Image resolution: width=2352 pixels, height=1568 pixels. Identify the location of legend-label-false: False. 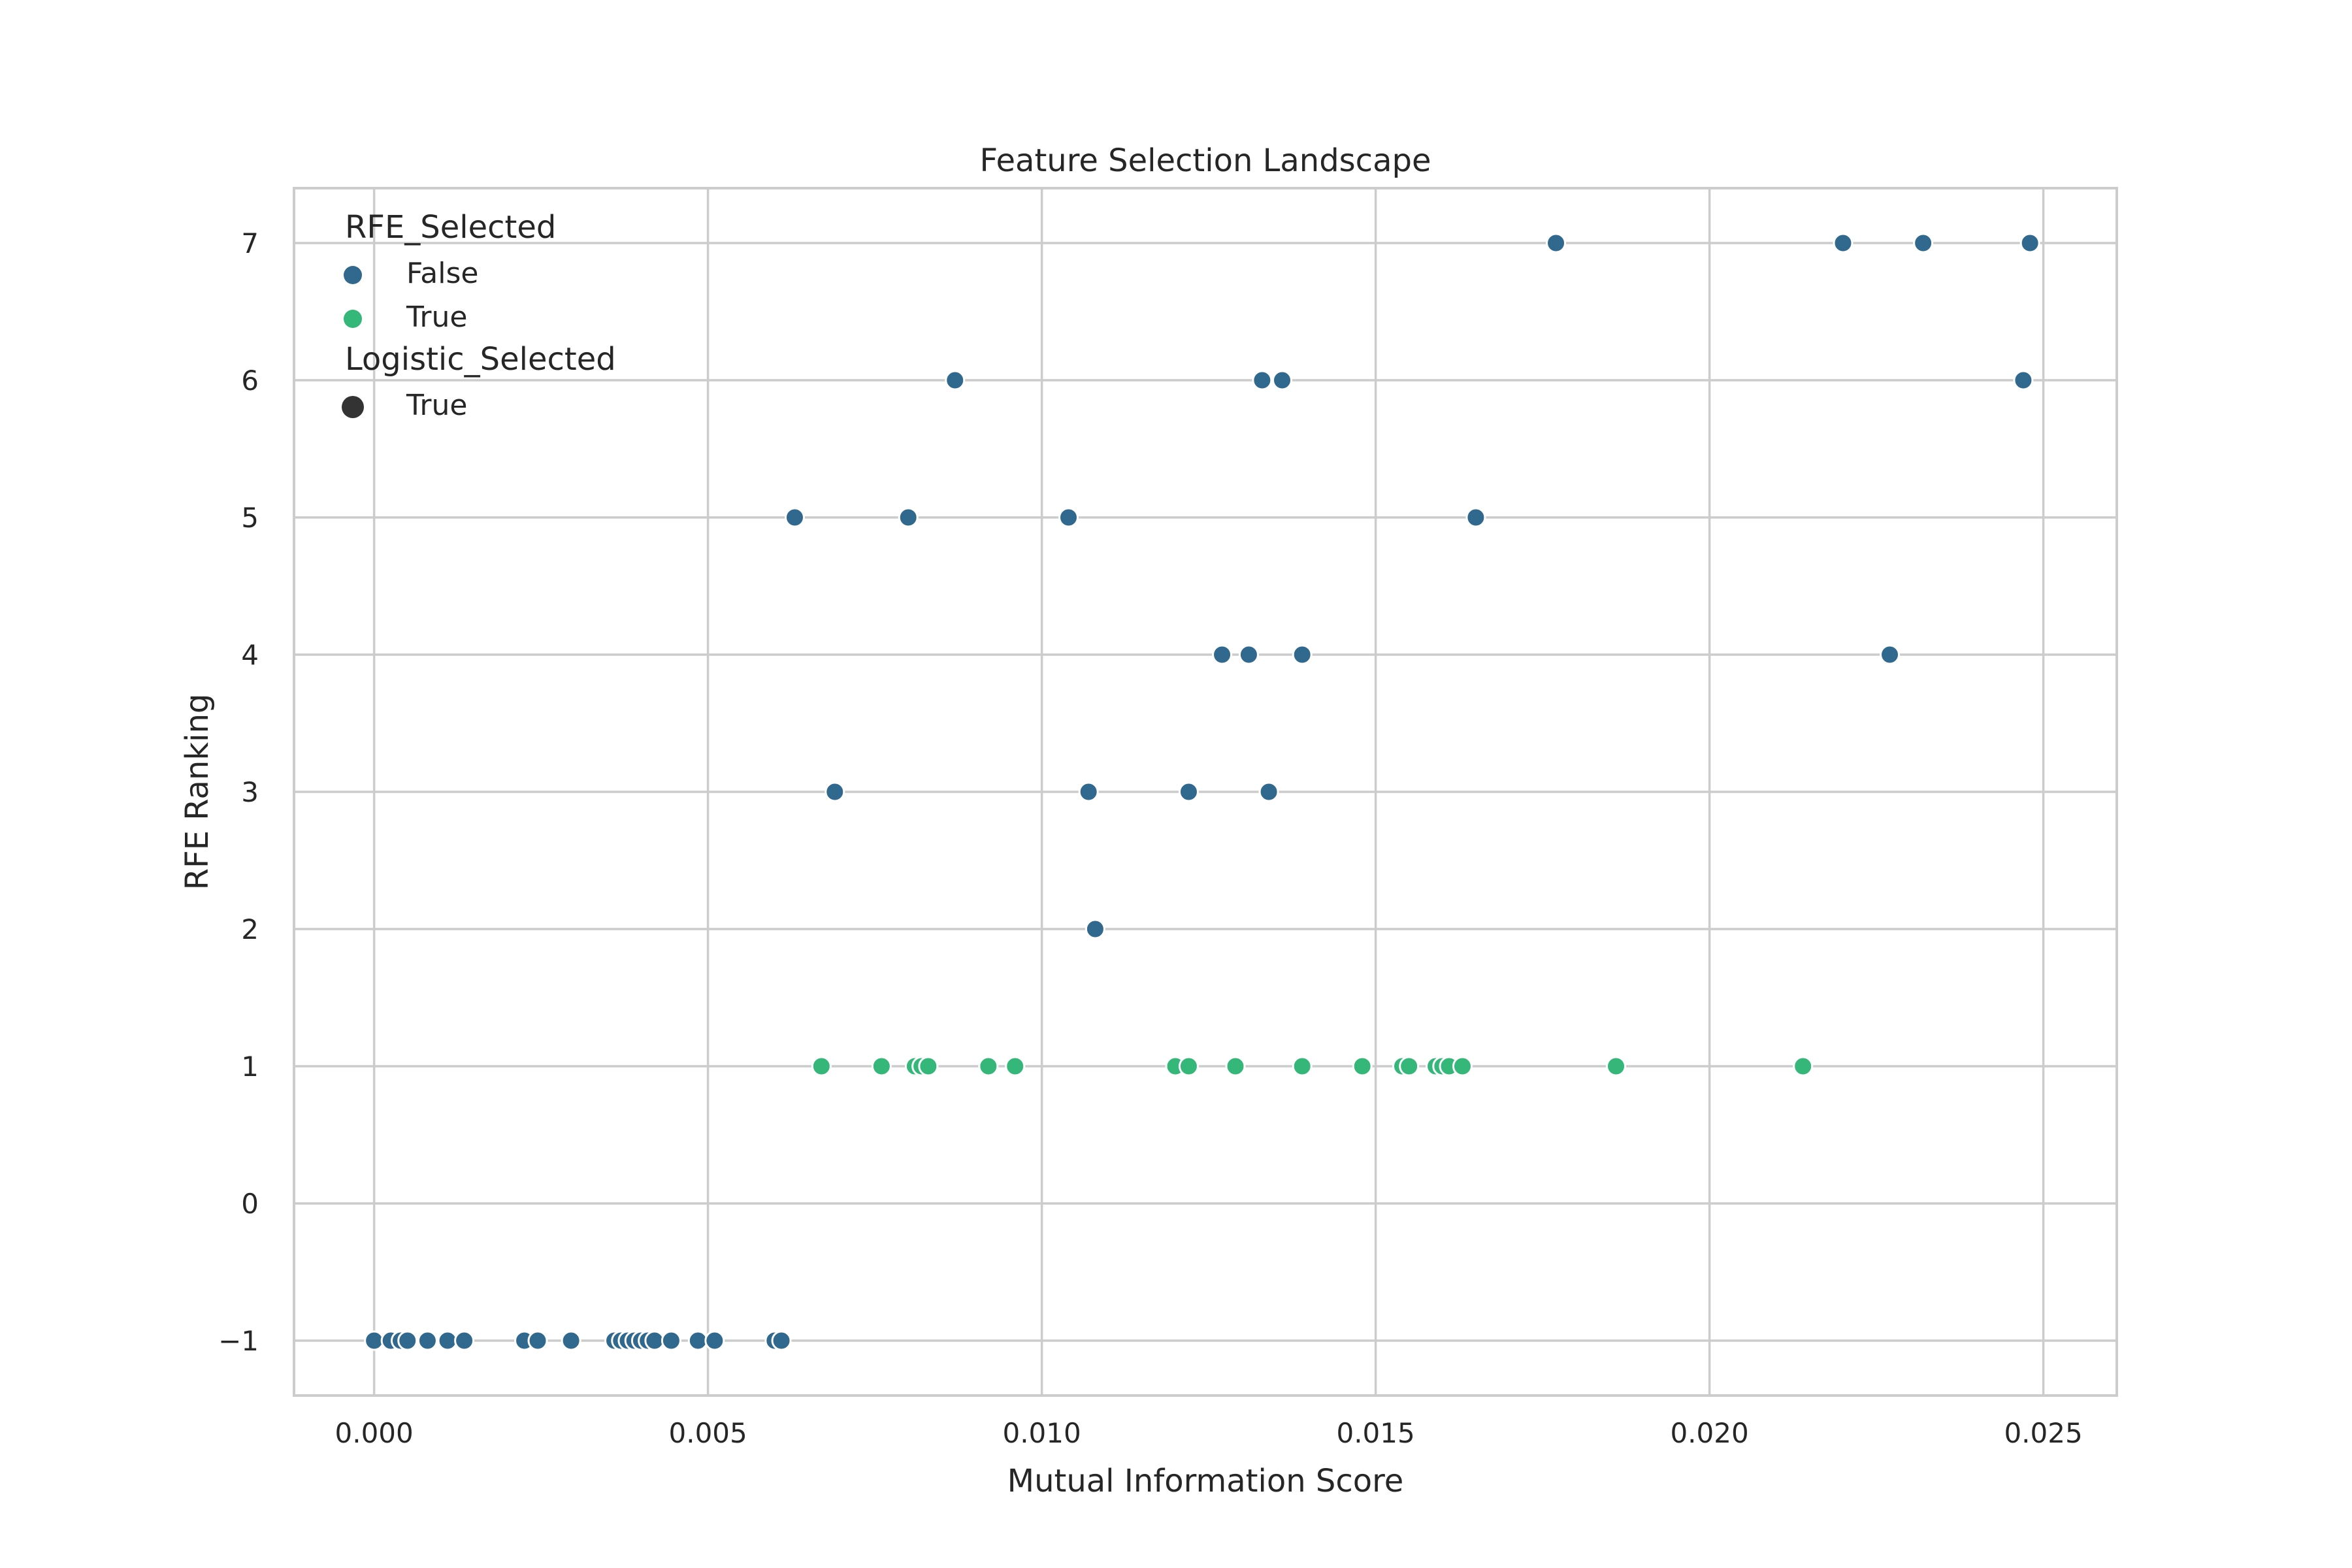
(442, 273).